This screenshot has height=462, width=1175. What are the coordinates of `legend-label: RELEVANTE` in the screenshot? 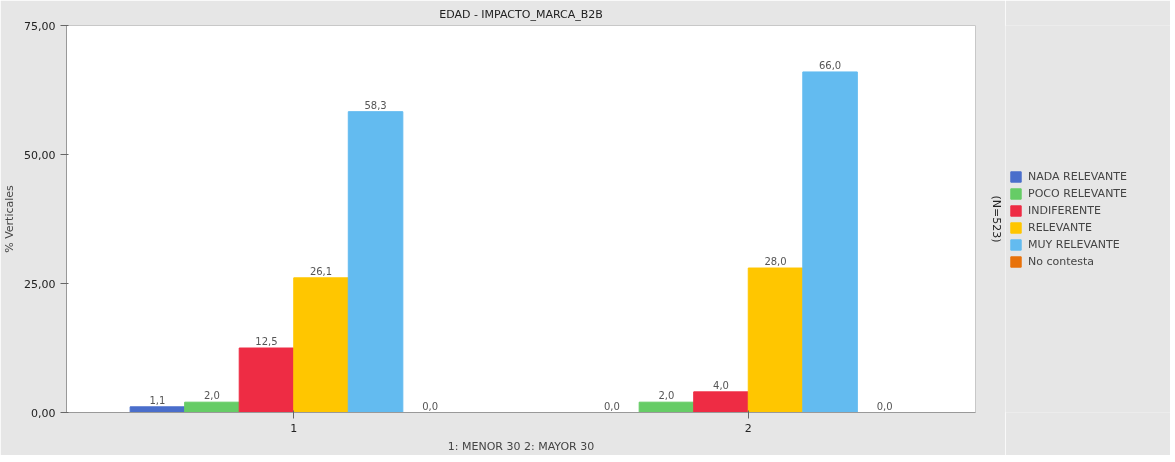 It's located at (1060, 227).